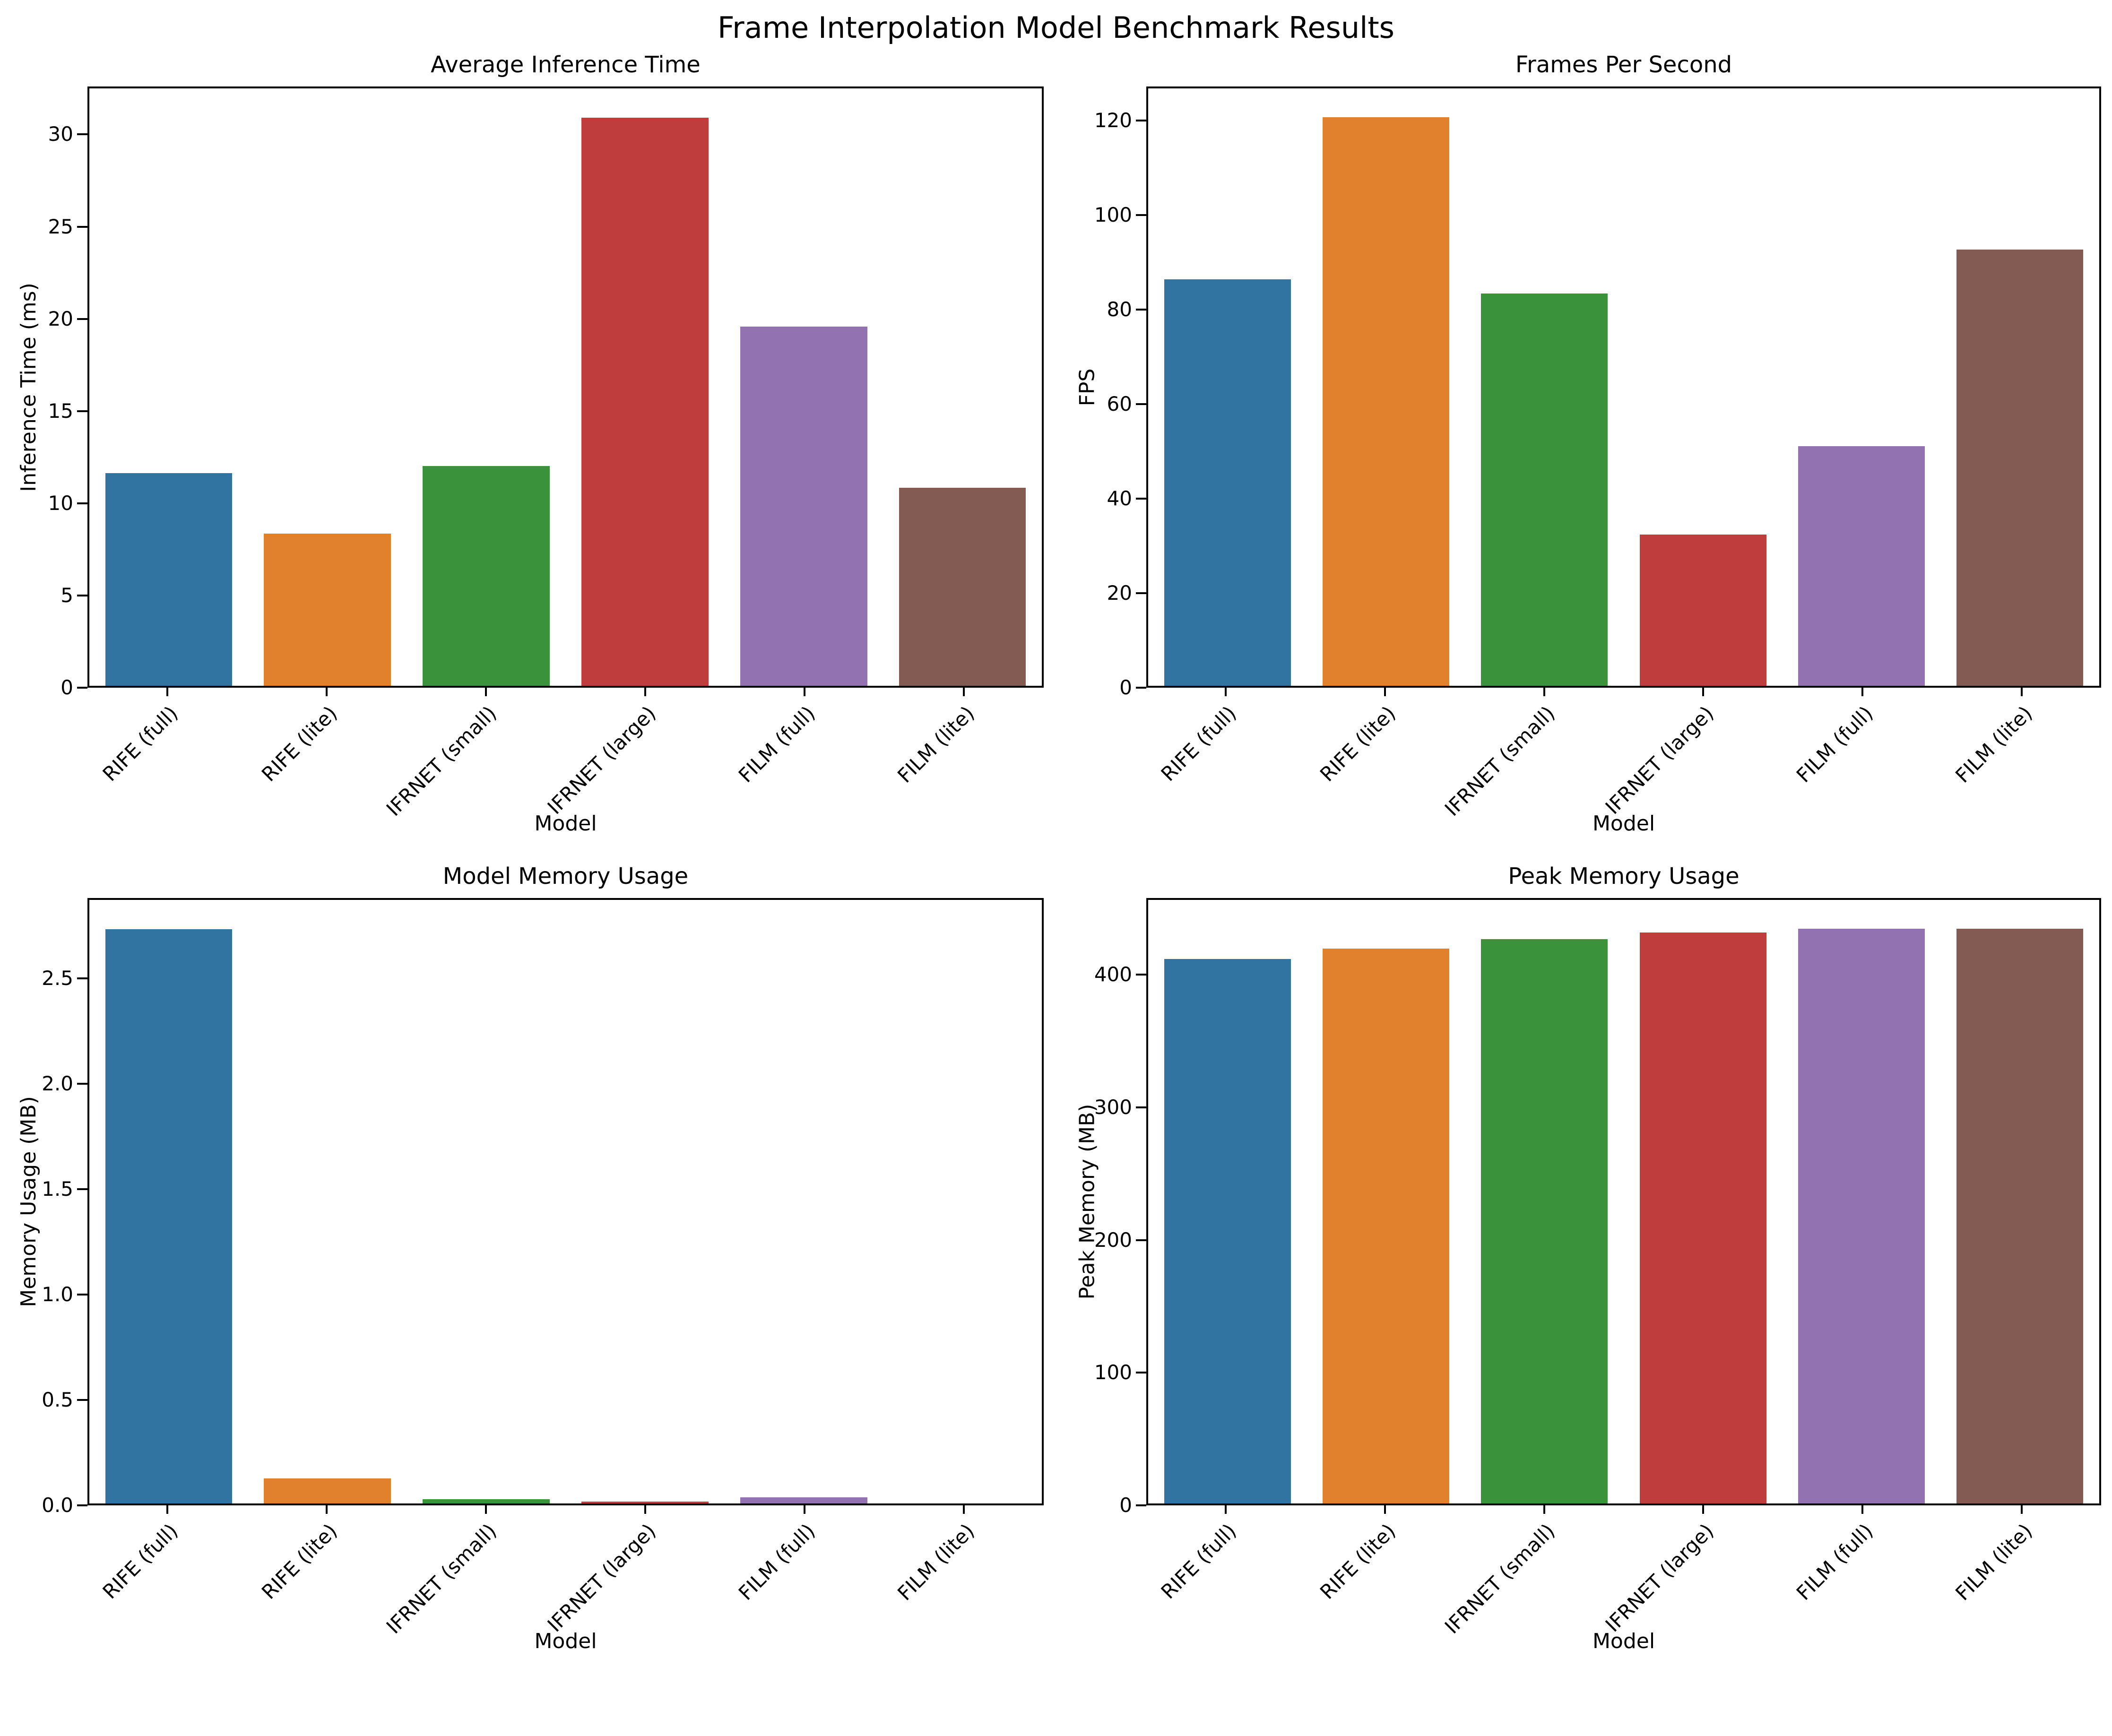 The width and height of the screenshot is (2112, 1736). I want to click on y-axis-label: Memory Usage (MB), so click(29, 1201).